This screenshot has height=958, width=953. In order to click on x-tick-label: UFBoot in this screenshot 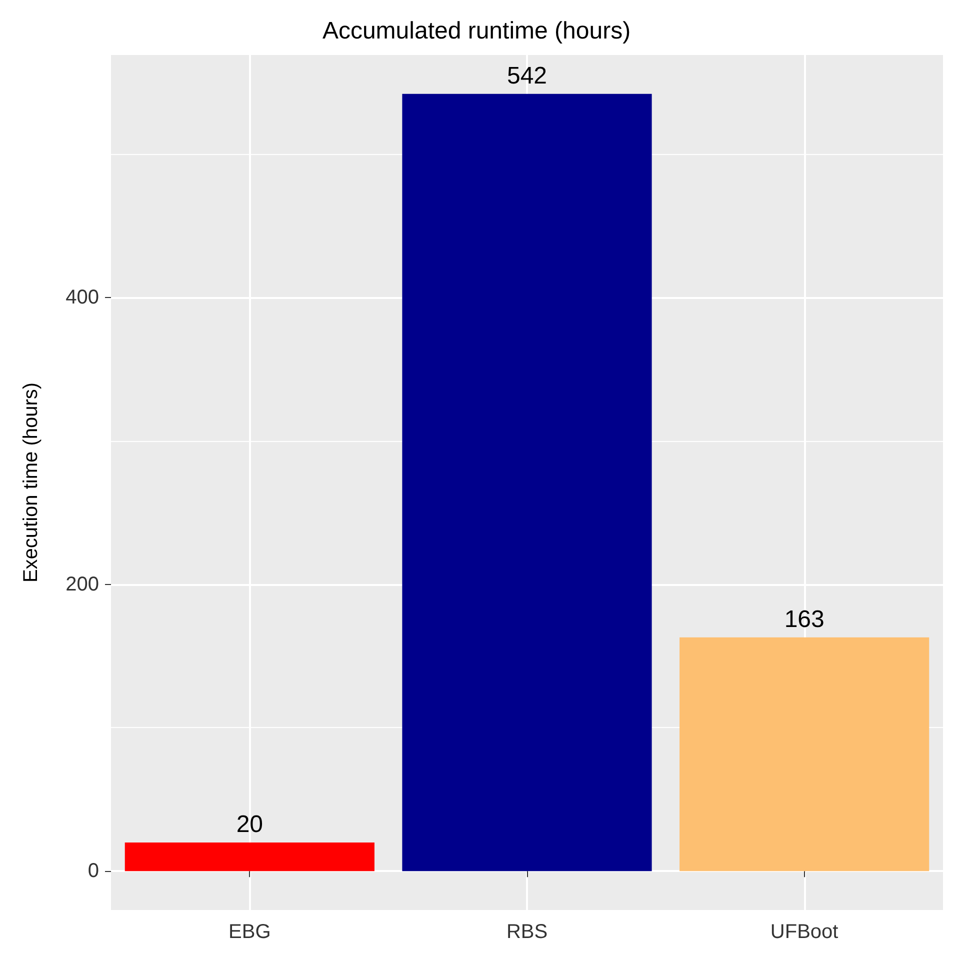, I will do `click(804, 932)`.